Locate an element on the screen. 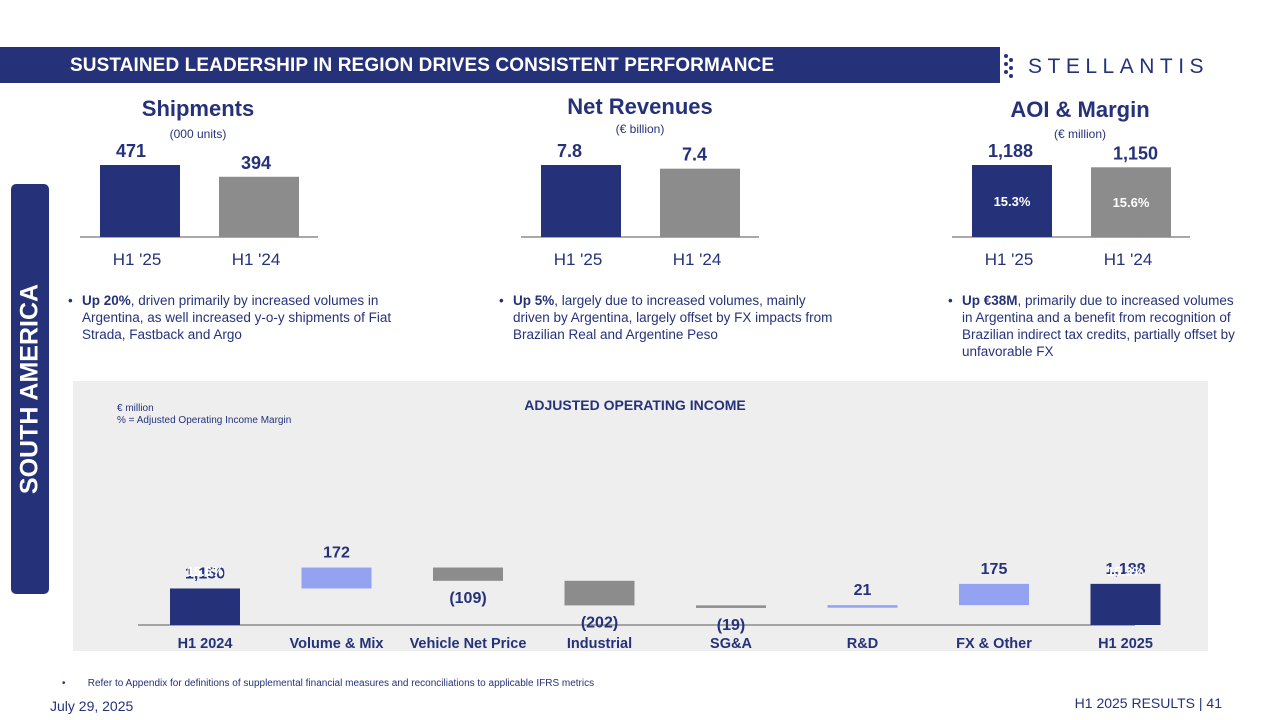 This screenshot has width=1280, height=720. value-label: 7.8 is located at coordinates (569, 151).